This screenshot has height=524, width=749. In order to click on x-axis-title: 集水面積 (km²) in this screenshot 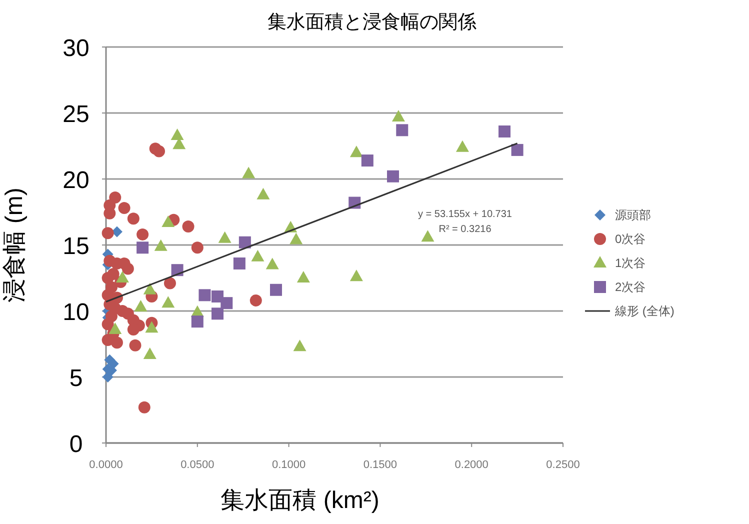, I will do `click(300, 500)`.